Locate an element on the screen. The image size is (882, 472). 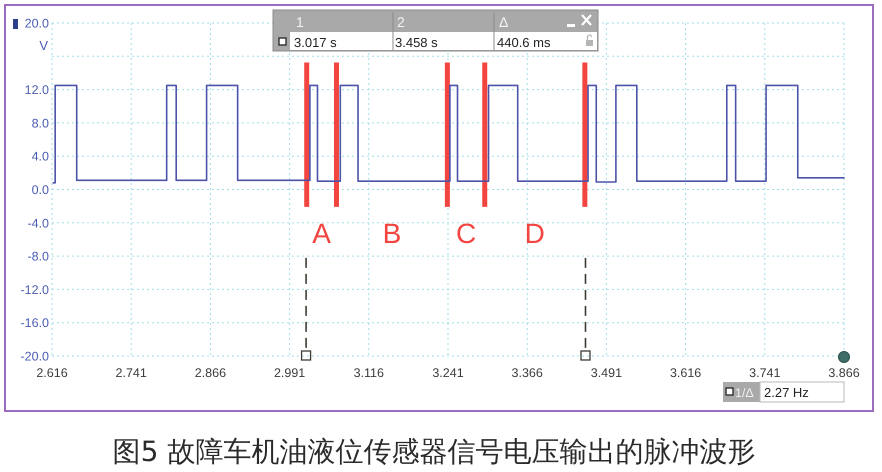
annotation: C is located at coordinates (466, 233).